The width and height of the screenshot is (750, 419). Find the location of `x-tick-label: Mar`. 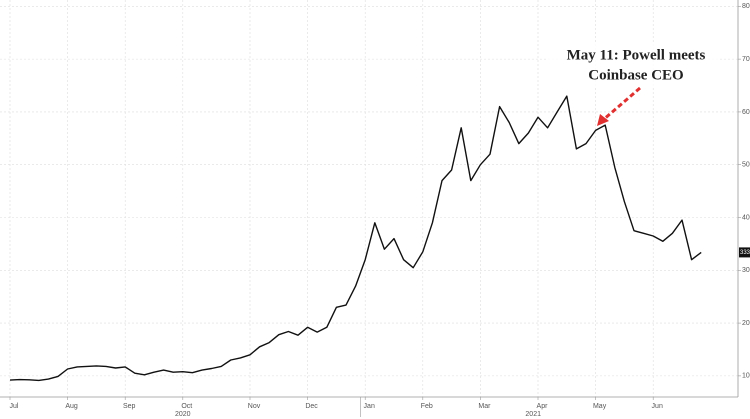

x-tick-label: Mar is located at coordinates (484, 406).